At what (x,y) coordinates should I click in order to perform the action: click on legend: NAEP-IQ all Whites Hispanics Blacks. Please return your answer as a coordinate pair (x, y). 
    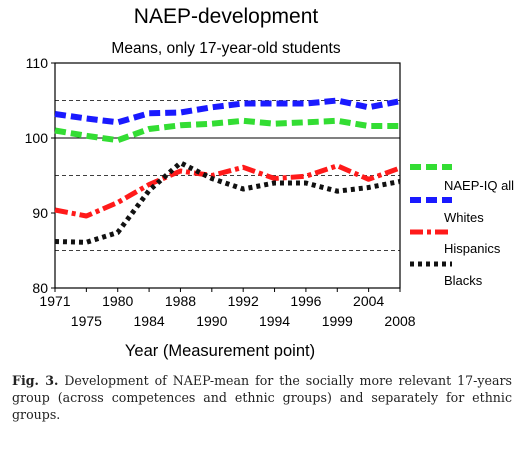
    Looking at the image, I should click on (462, 226).